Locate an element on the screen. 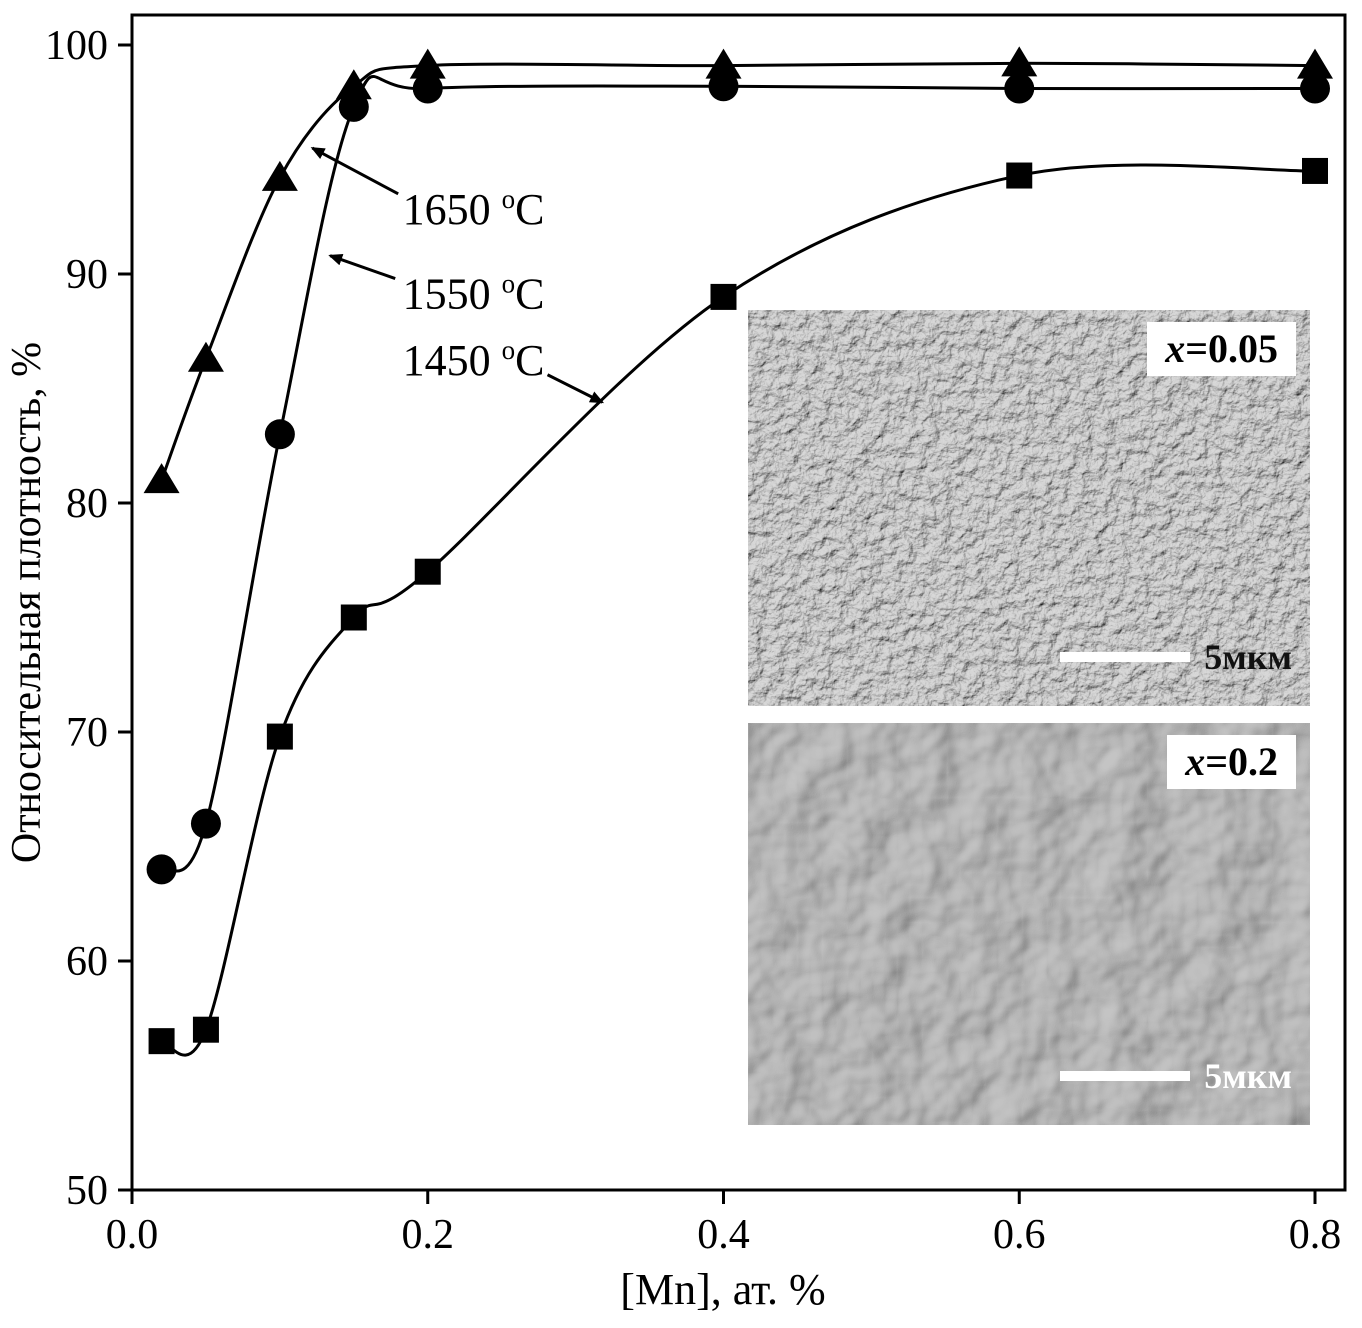 The image size is (1362, 1328). sem-micrograph-porous-icon is located at coordinates (1029, 508).